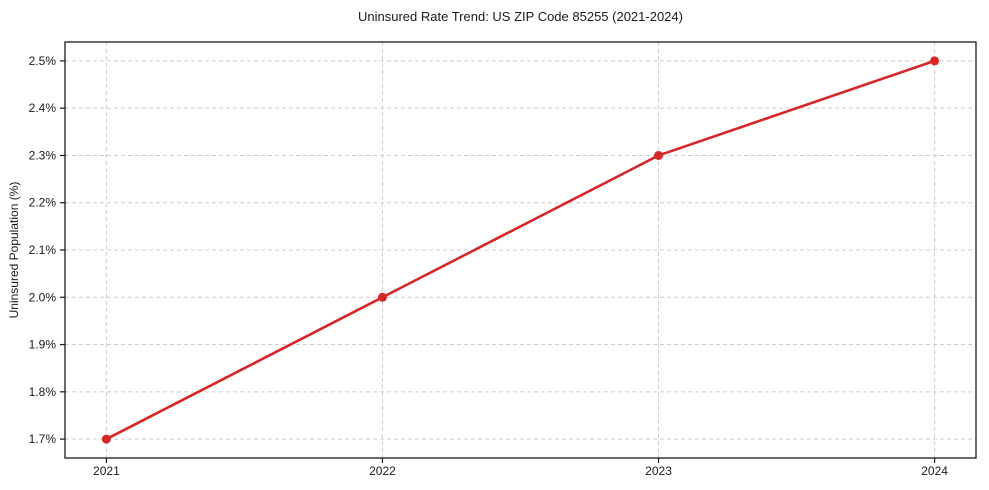  Describe the element at coordinates (43, 155) in the screenshot. I see `y-tick-label: 2.3%` at that location.